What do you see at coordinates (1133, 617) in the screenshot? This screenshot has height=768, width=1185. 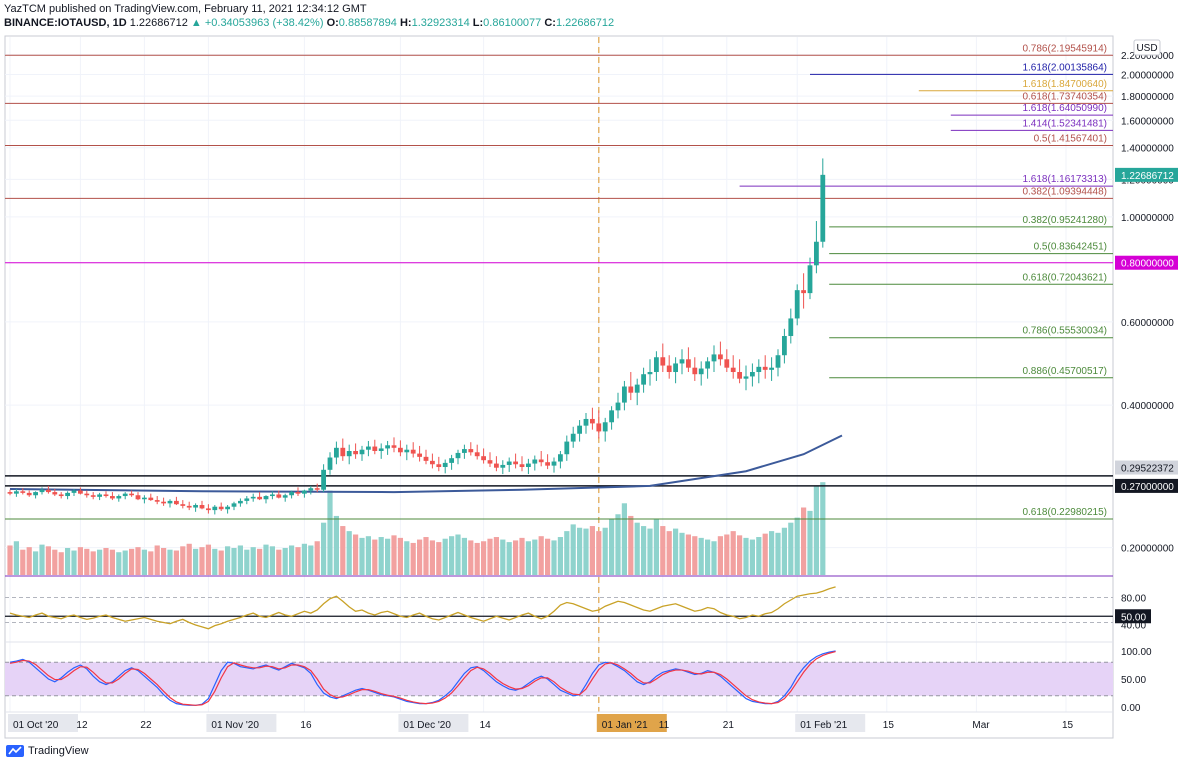 I see `rsi-level-label: 50.00` at bounding box center [1133, 617].